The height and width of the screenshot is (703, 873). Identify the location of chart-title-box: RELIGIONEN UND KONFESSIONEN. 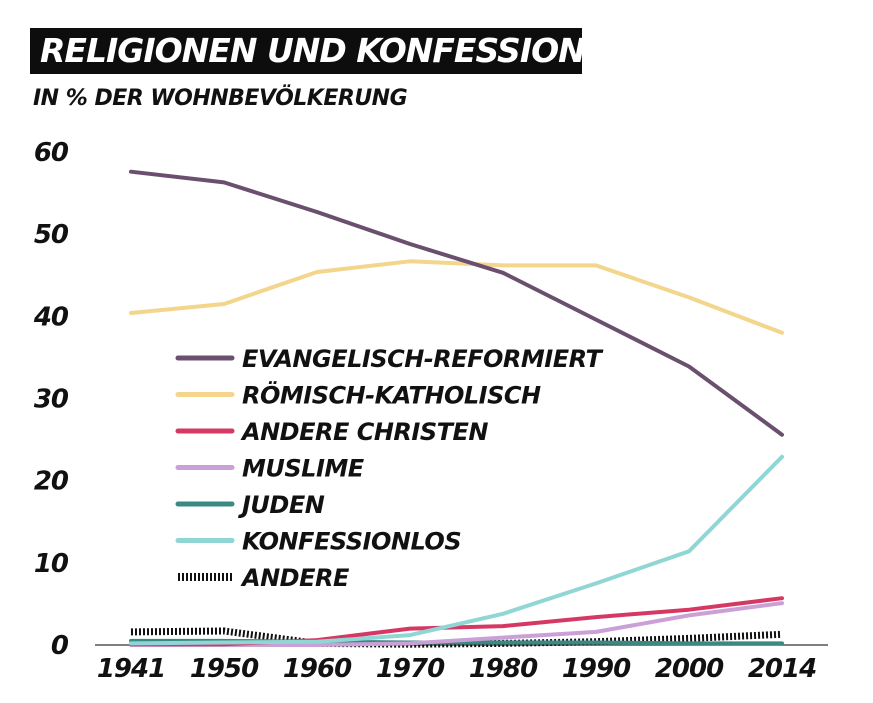
(332, 51).